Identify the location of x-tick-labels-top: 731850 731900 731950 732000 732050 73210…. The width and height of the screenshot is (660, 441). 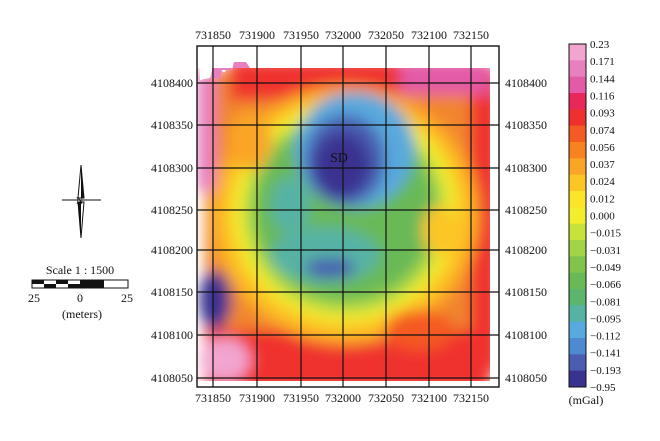
(342, 35).